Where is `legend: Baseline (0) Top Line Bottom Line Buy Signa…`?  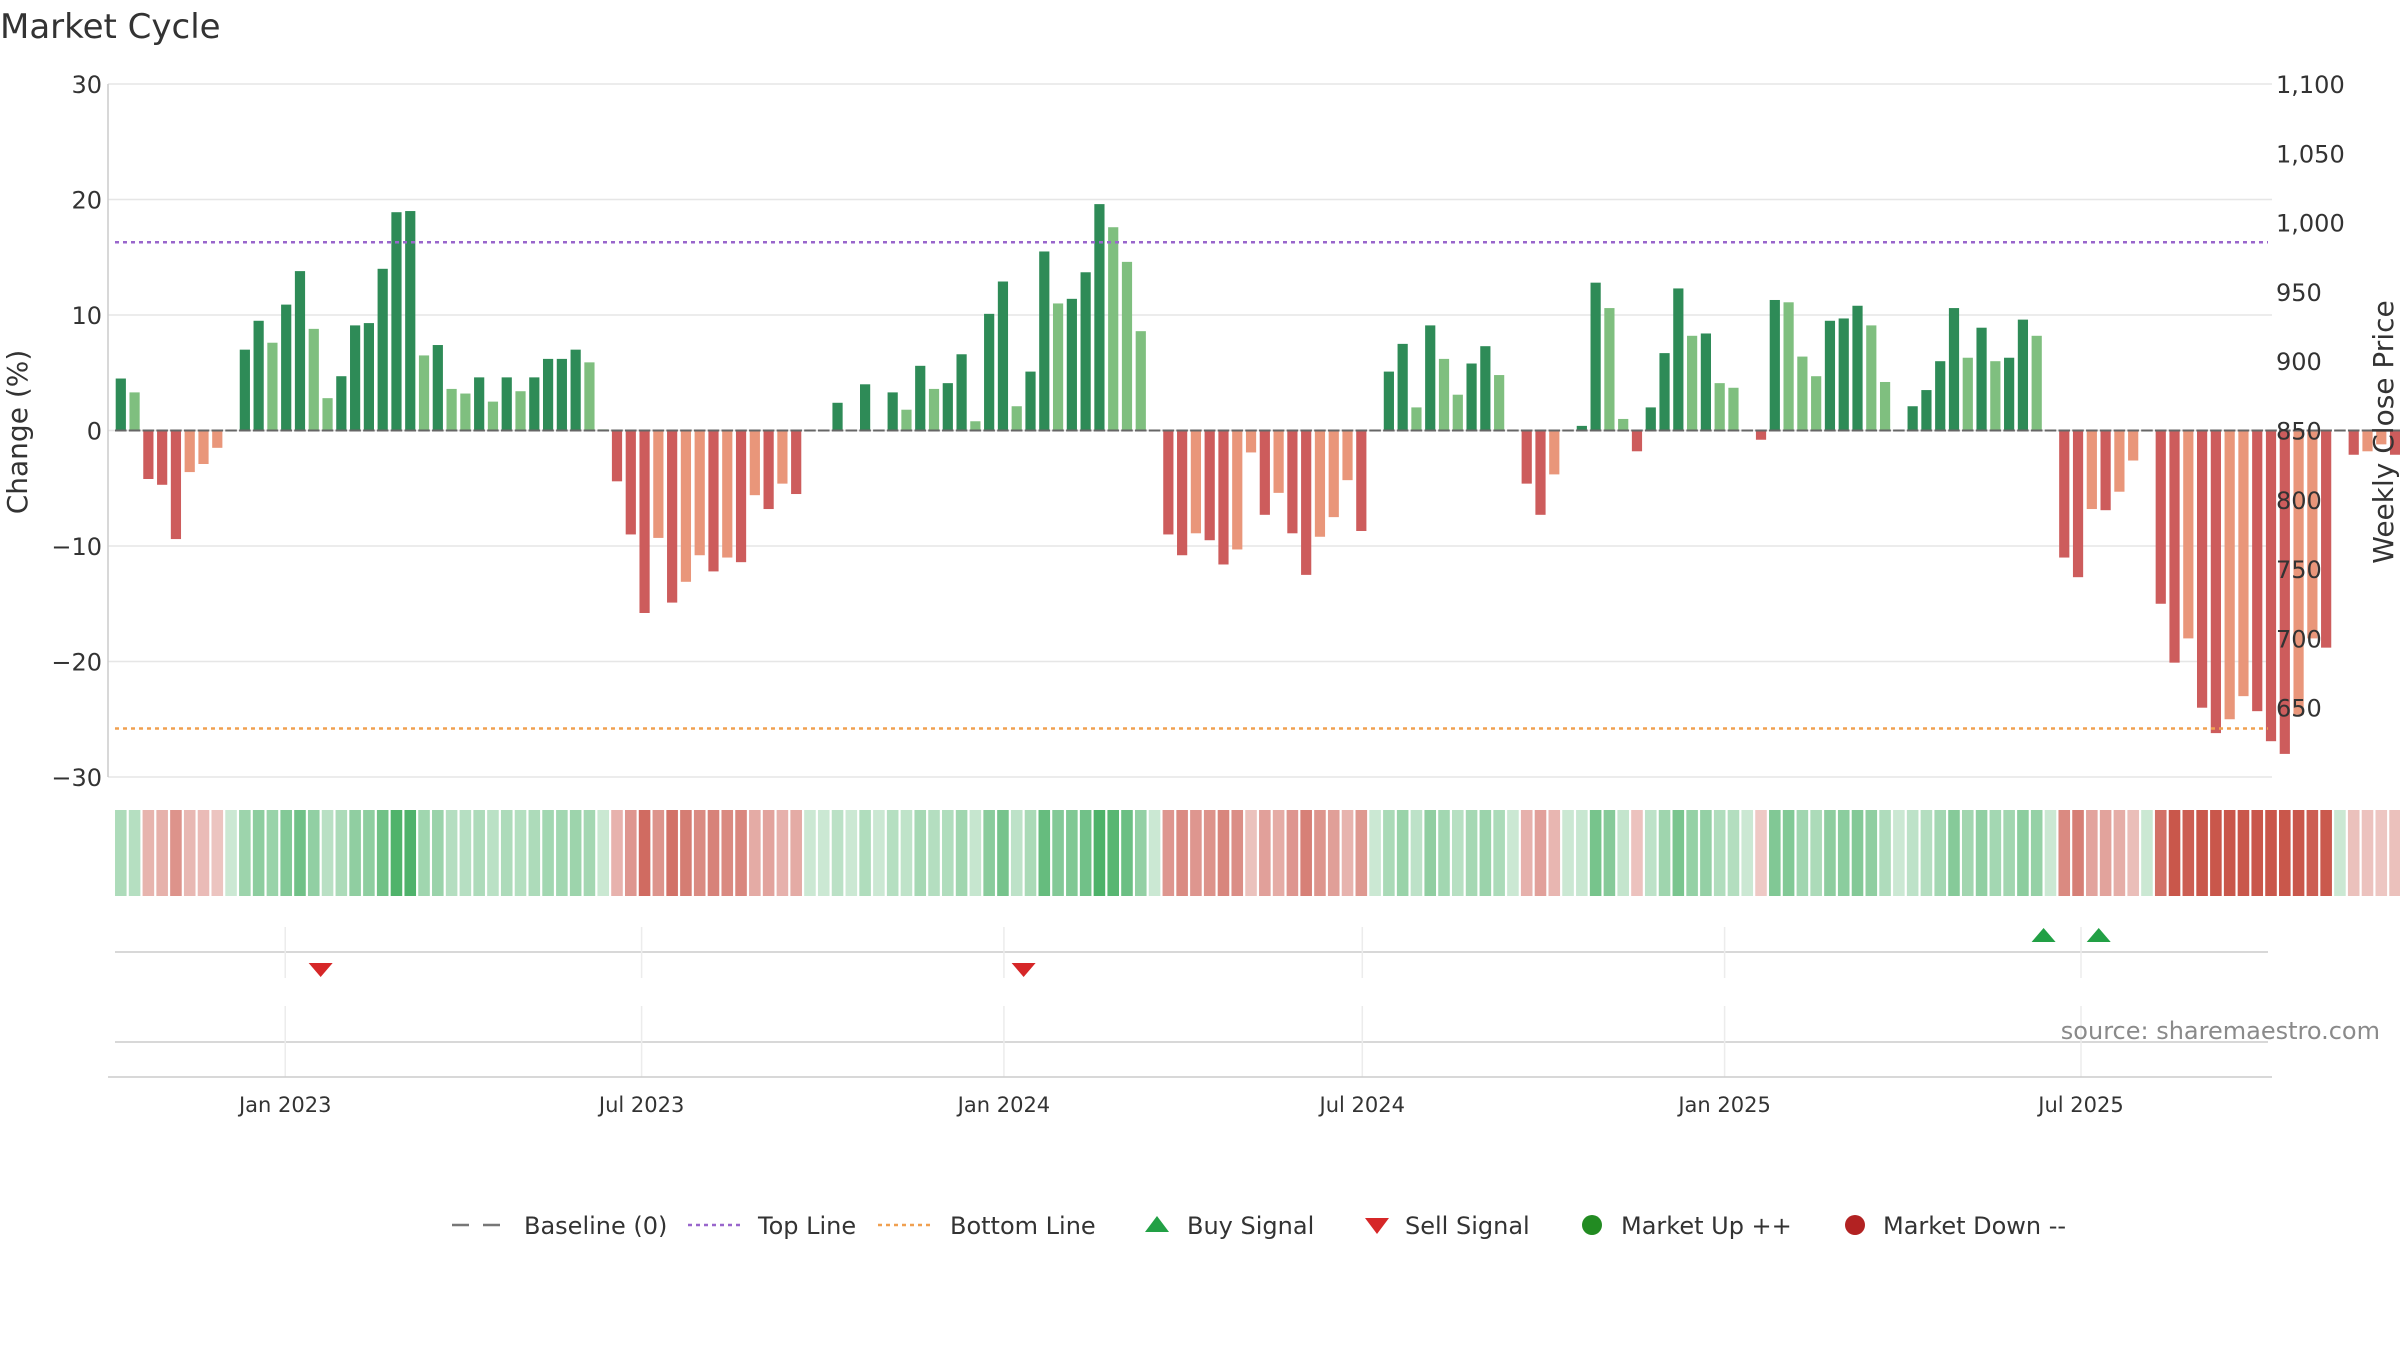 legend: Baseline (0) Top Line Bottom Line Buy Signa… is located at coordinates (1259, 1226).